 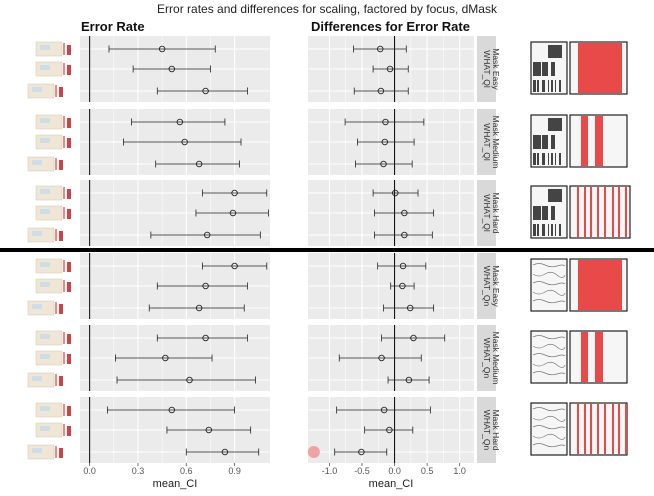 What do you see at coordinates (496, 212) in the screenshot?
I see `facet-strip-label: Mask Hard` at bounding box center [496, 212].